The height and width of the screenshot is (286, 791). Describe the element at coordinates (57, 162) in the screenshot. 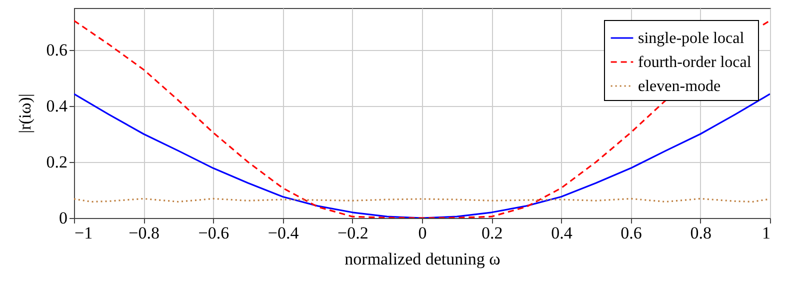

I see `y-tick-label: 0.2` at that location.